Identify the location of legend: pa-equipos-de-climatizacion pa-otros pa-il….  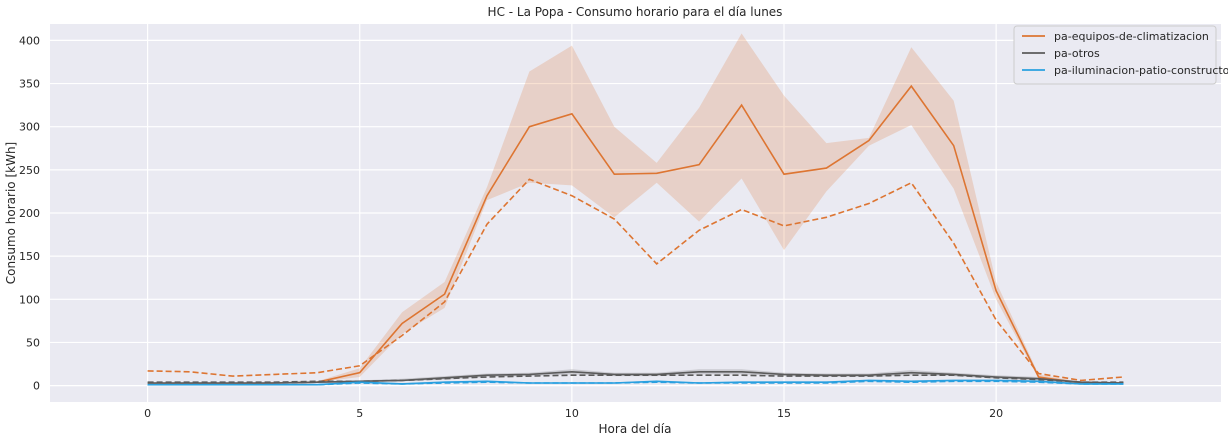
(1120, 55).